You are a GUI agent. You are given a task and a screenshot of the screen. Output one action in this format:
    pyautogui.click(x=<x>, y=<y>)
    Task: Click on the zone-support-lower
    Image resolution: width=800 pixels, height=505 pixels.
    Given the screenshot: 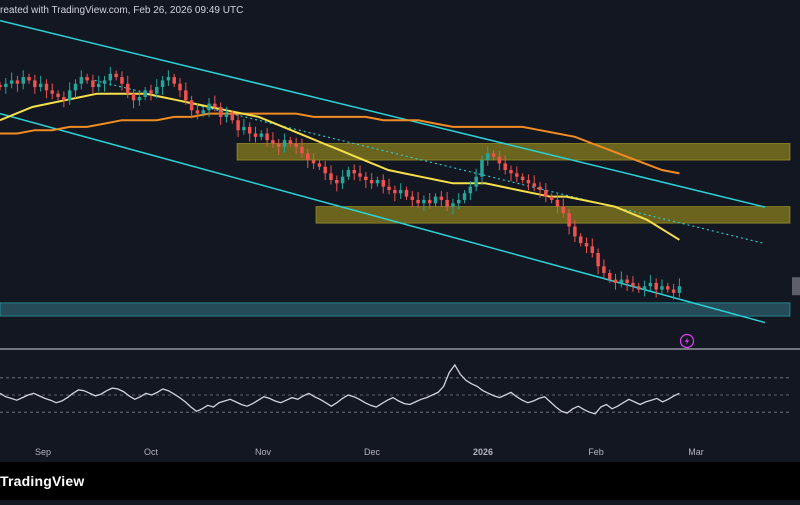 What is the action you would take?
    pyautogui.click(x=395, y=309)
    